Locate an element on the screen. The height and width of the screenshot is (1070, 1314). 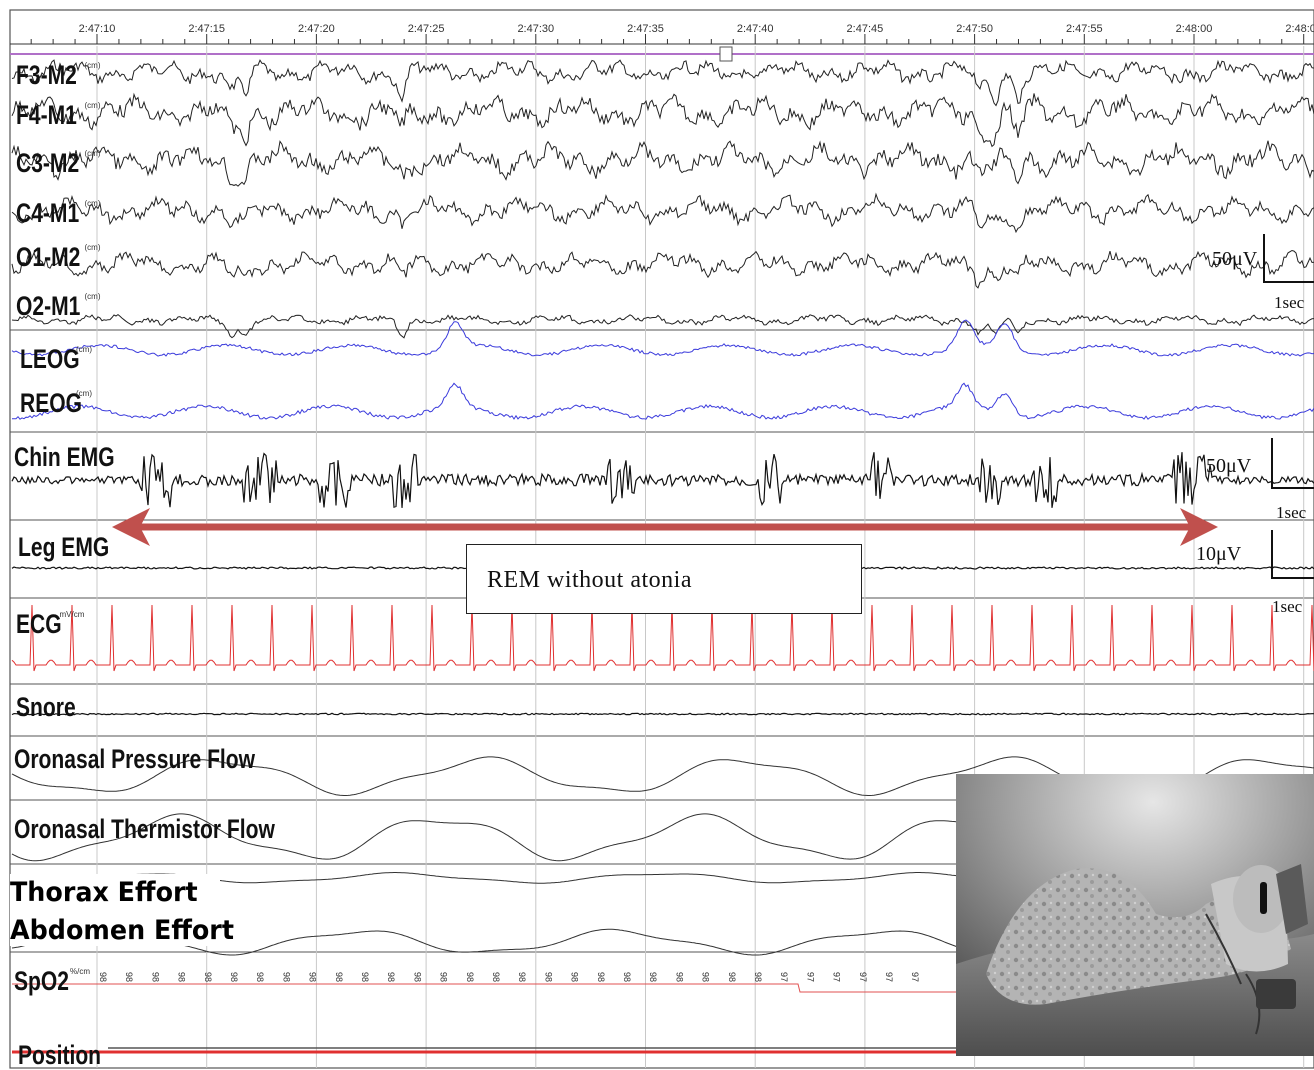
effort-labels: Thorax Effort Abdomen Effort is located at coordinates (122, 910).